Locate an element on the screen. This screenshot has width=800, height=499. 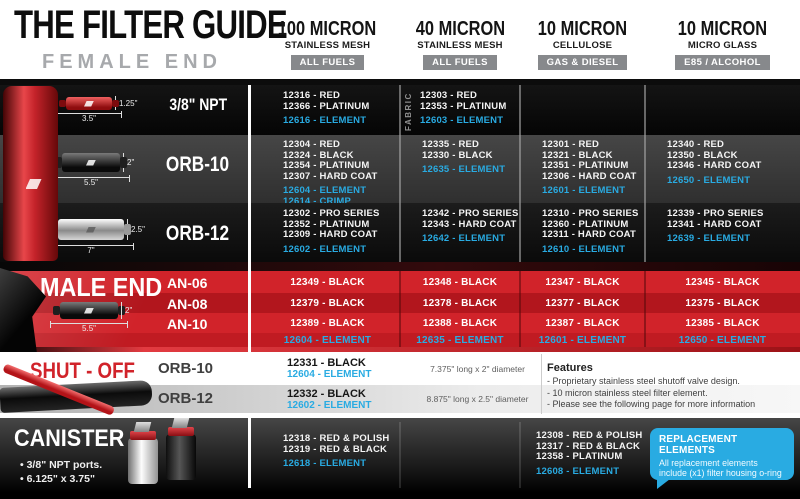
element-list: 12616 - ELEMENT is located at coordinates (341, 121).